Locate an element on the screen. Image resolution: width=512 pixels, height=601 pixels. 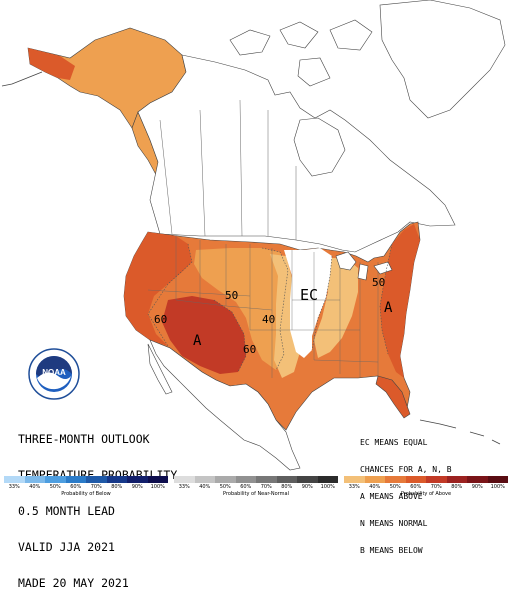
aleutian-islands is located at coordinates (22, 79).